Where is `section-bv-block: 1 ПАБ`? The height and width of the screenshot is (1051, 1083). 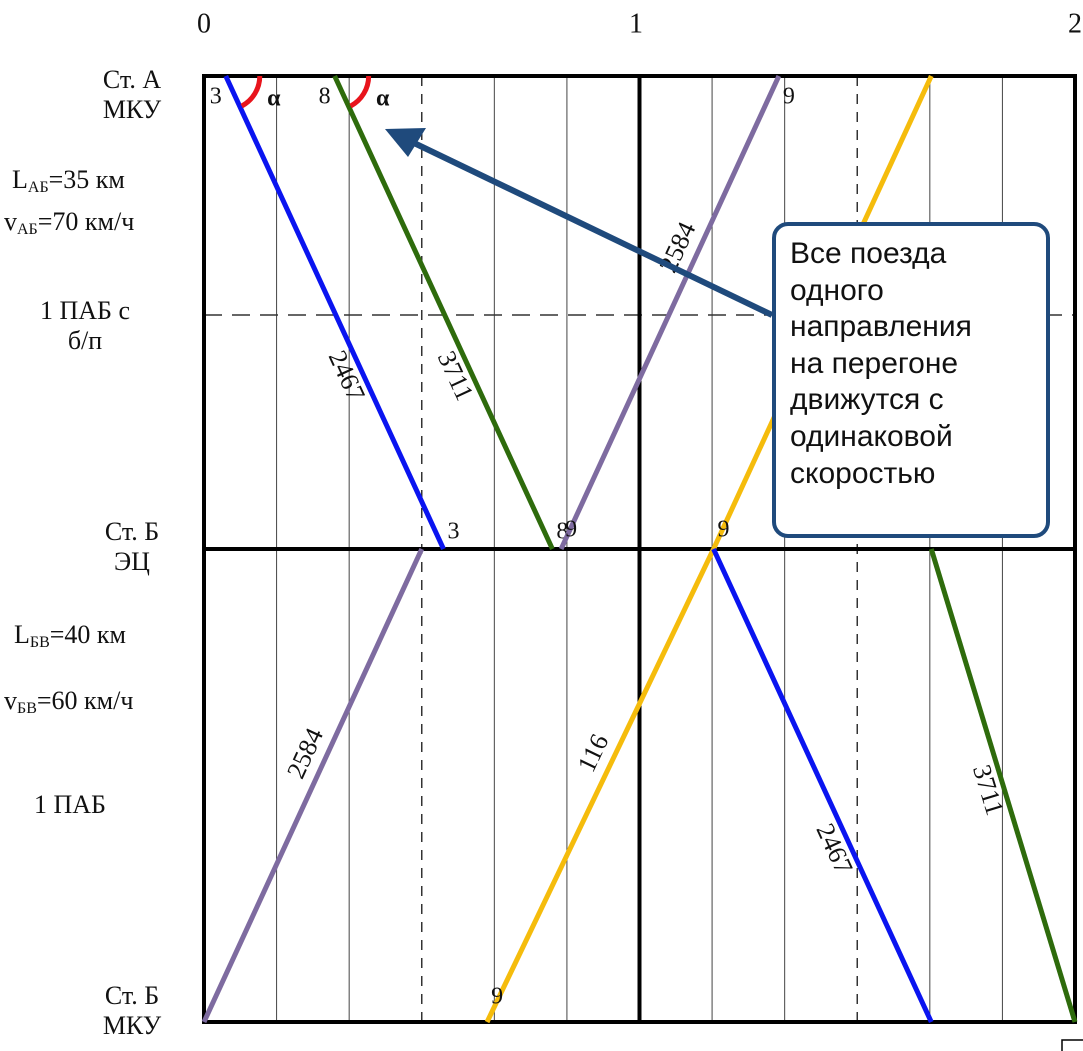
section-bv-block: 1 ПАБ is located at coordinates (70, 804).